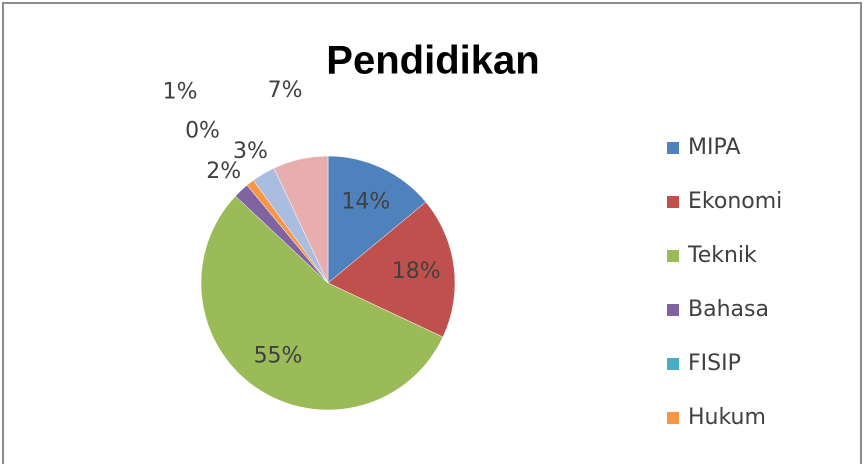 This screenshot has width=865, height=468. I want to click on data-label: 1%, so click(180, 91).